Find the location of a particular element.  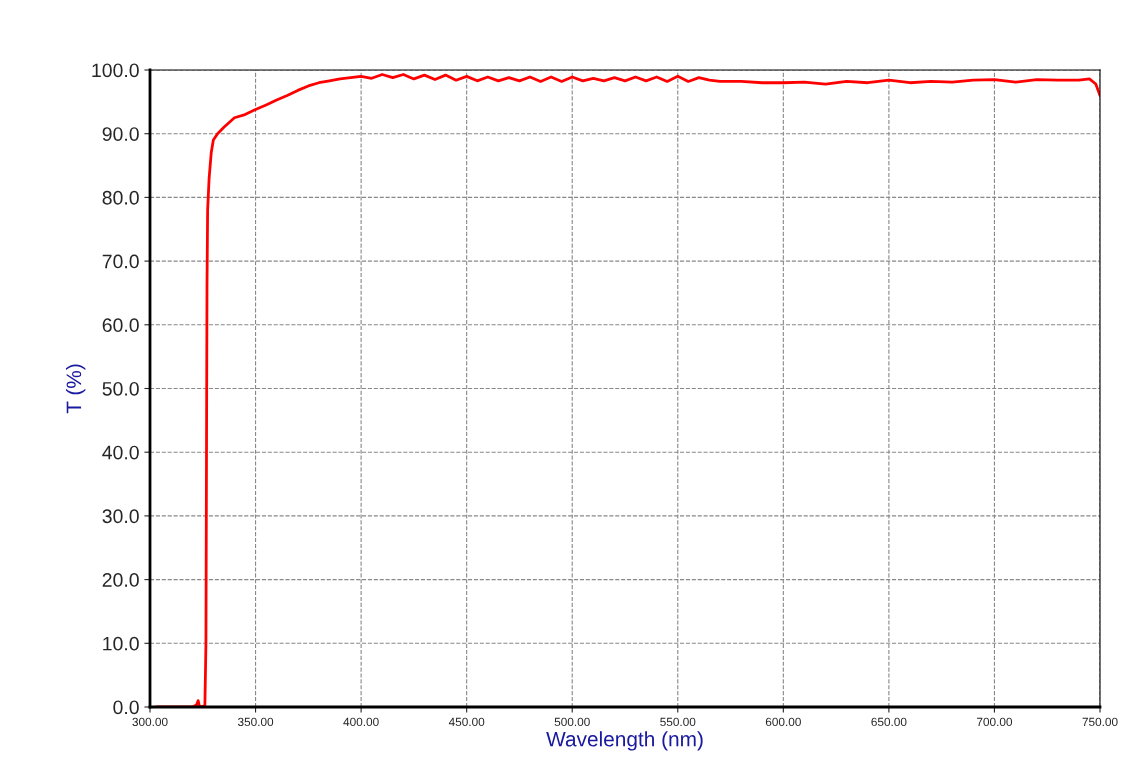

y-tick-label: 90.0 is located at coordinates (120, 134).